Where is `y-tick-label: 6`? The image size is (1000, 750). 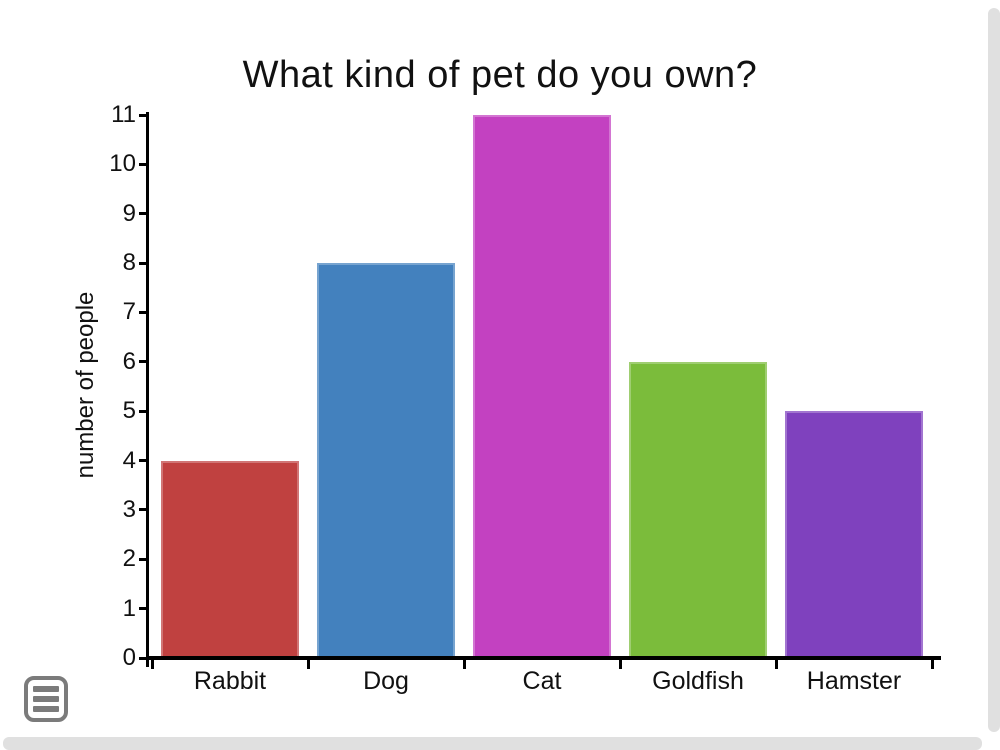
y-tick-label: 6 is located at coordinates (129, 361).